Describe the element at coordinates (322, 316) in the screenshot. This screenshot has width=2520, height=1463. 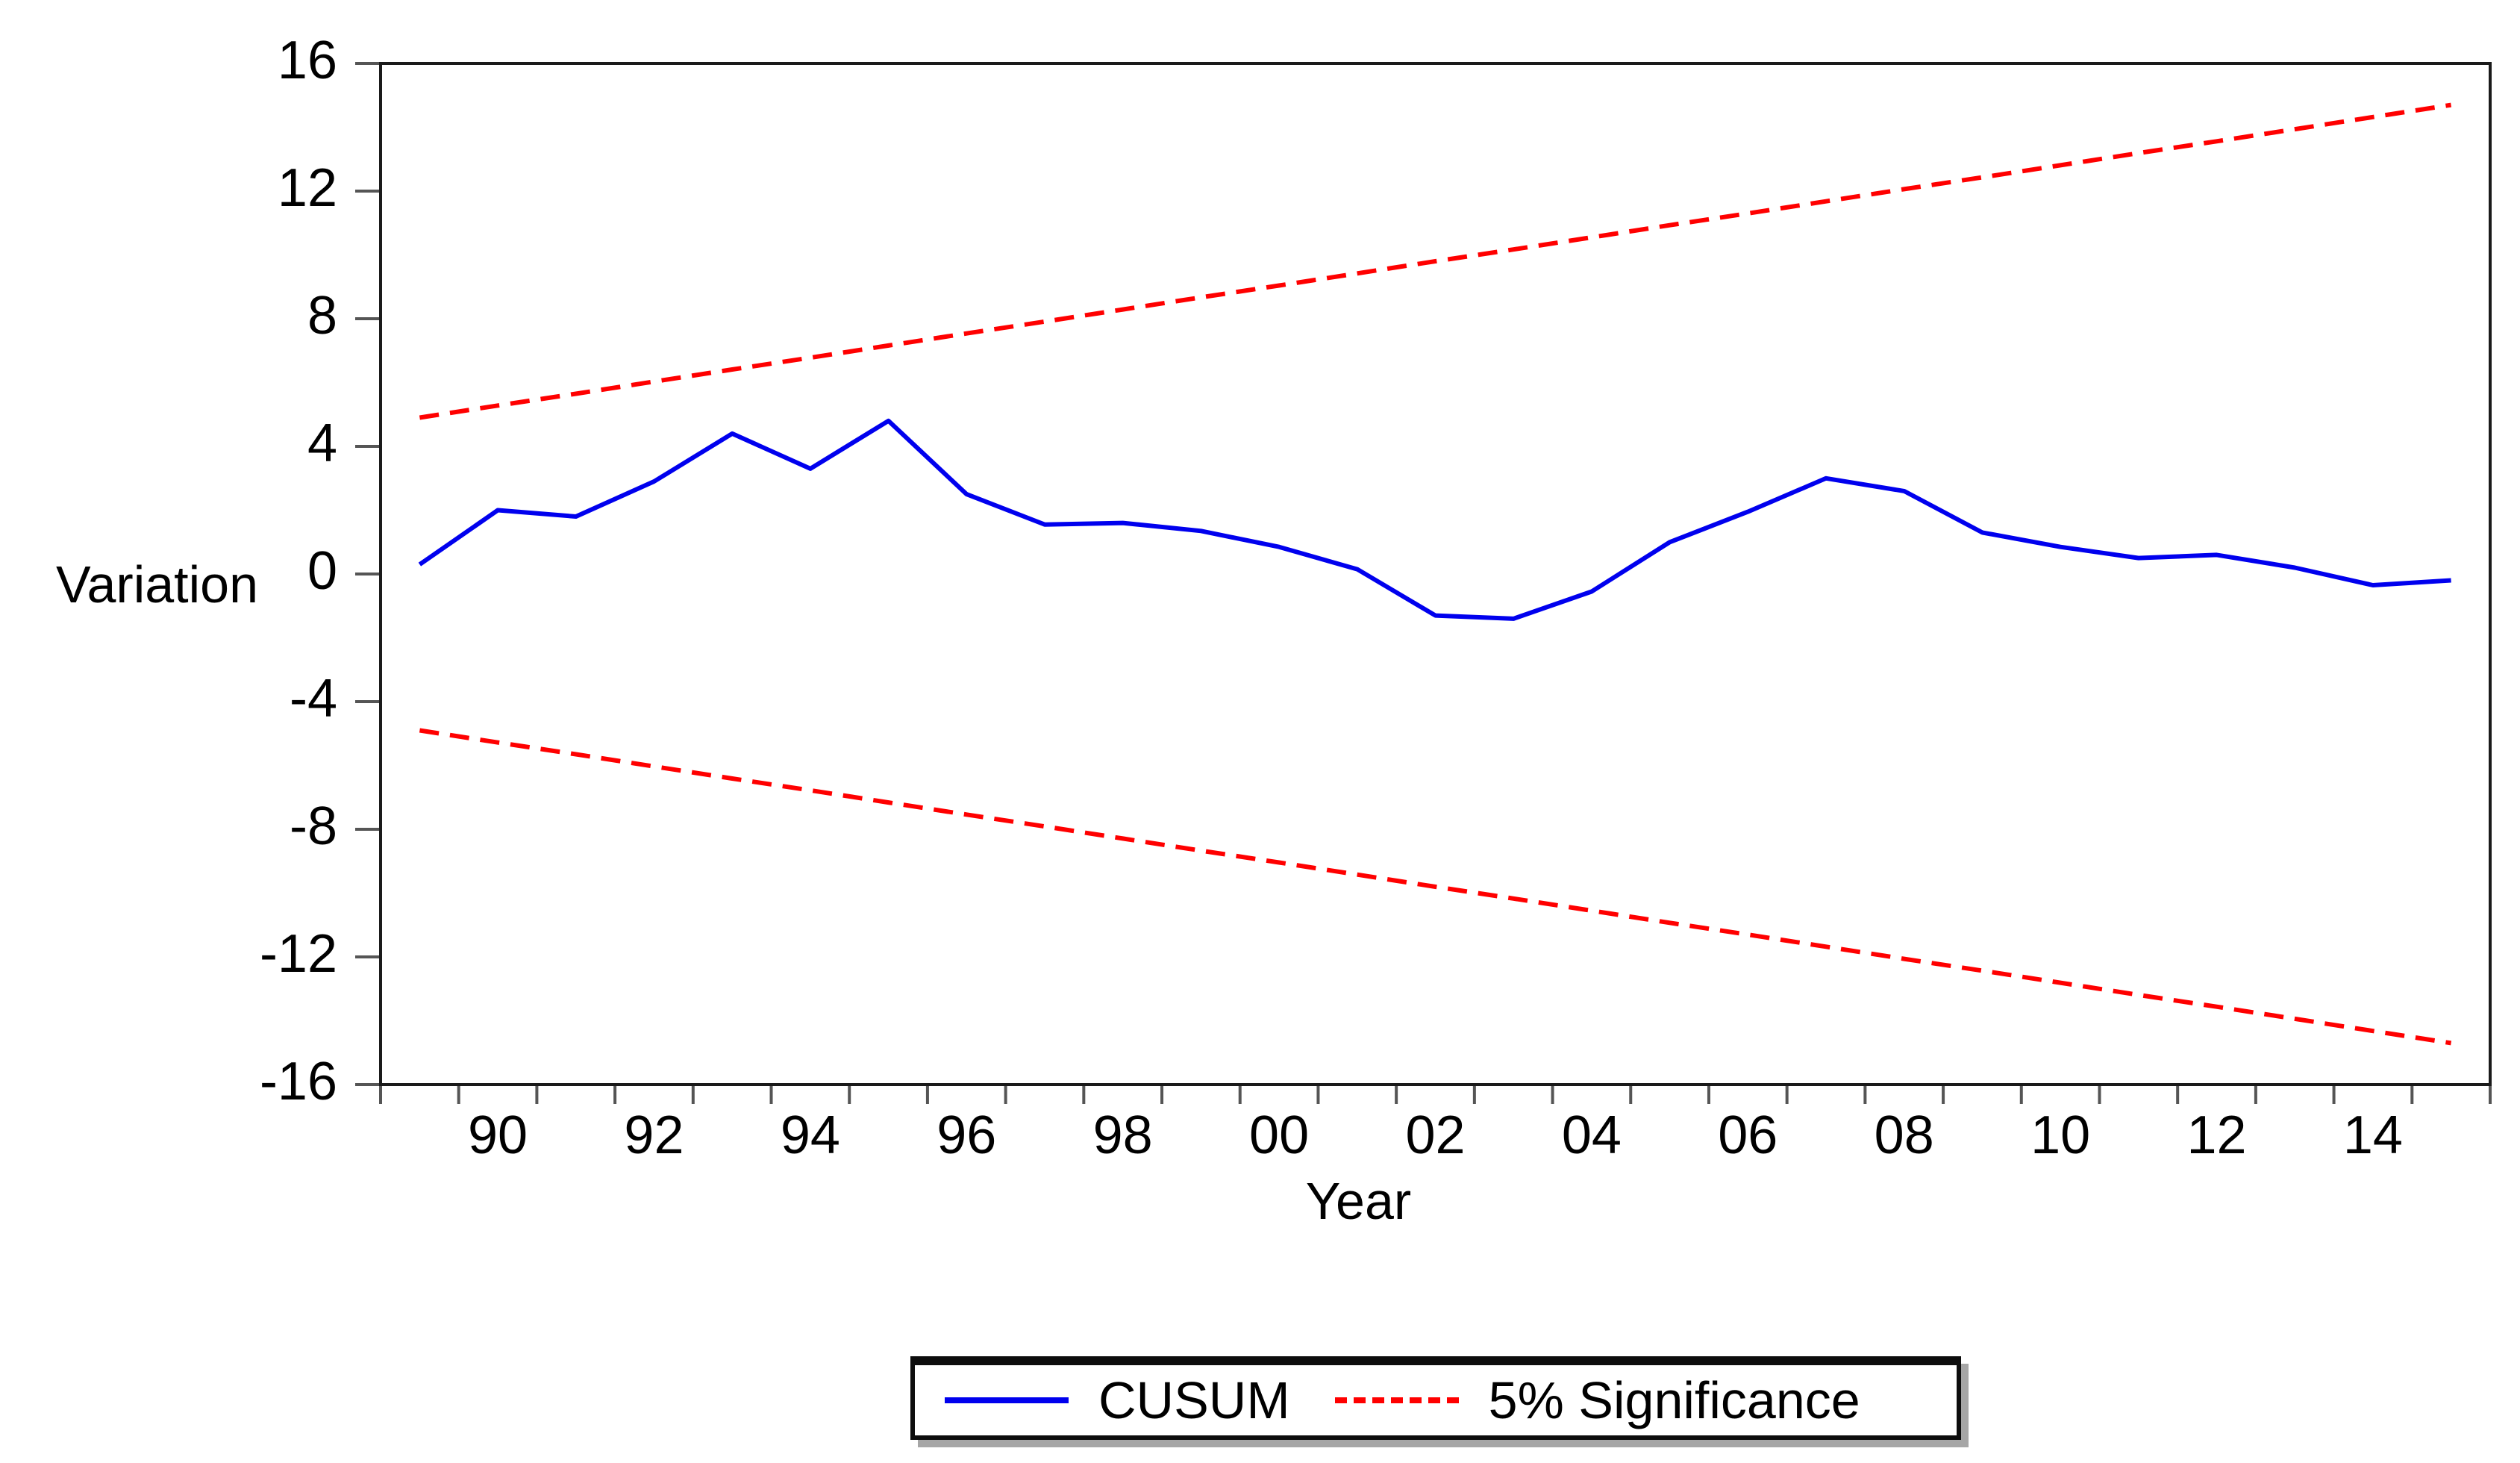
I see `y-tick-label: 8` at that location.